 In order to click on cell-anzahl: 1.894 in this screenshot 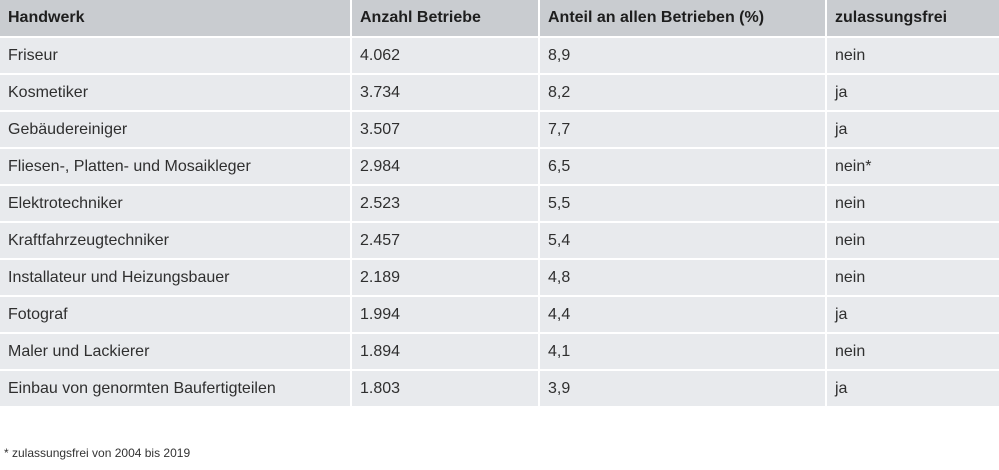, I will do `click(445, 352)`.